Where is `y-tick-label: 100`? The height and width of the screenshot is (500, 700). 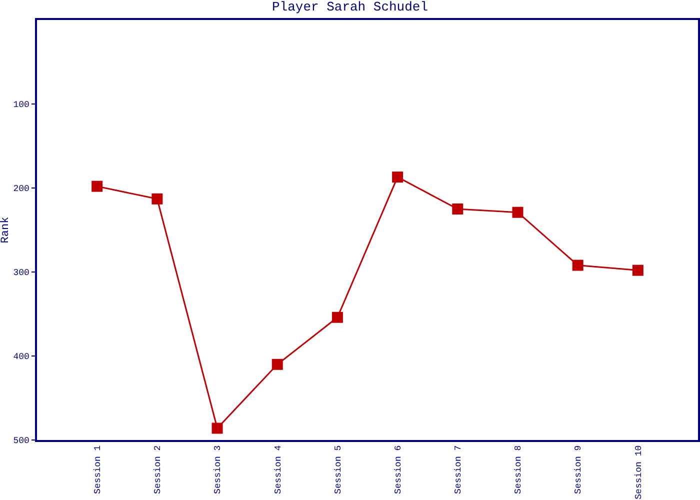
y-tick-label: 100 is located at coordinates (21, 105).